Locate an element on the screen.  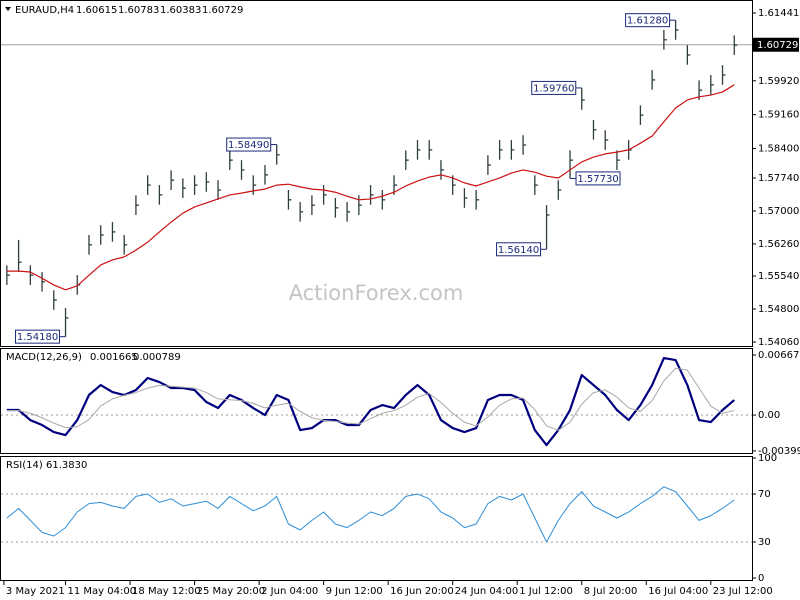
y-tick-label: 1.55540 is located at coordinates (778, 276).